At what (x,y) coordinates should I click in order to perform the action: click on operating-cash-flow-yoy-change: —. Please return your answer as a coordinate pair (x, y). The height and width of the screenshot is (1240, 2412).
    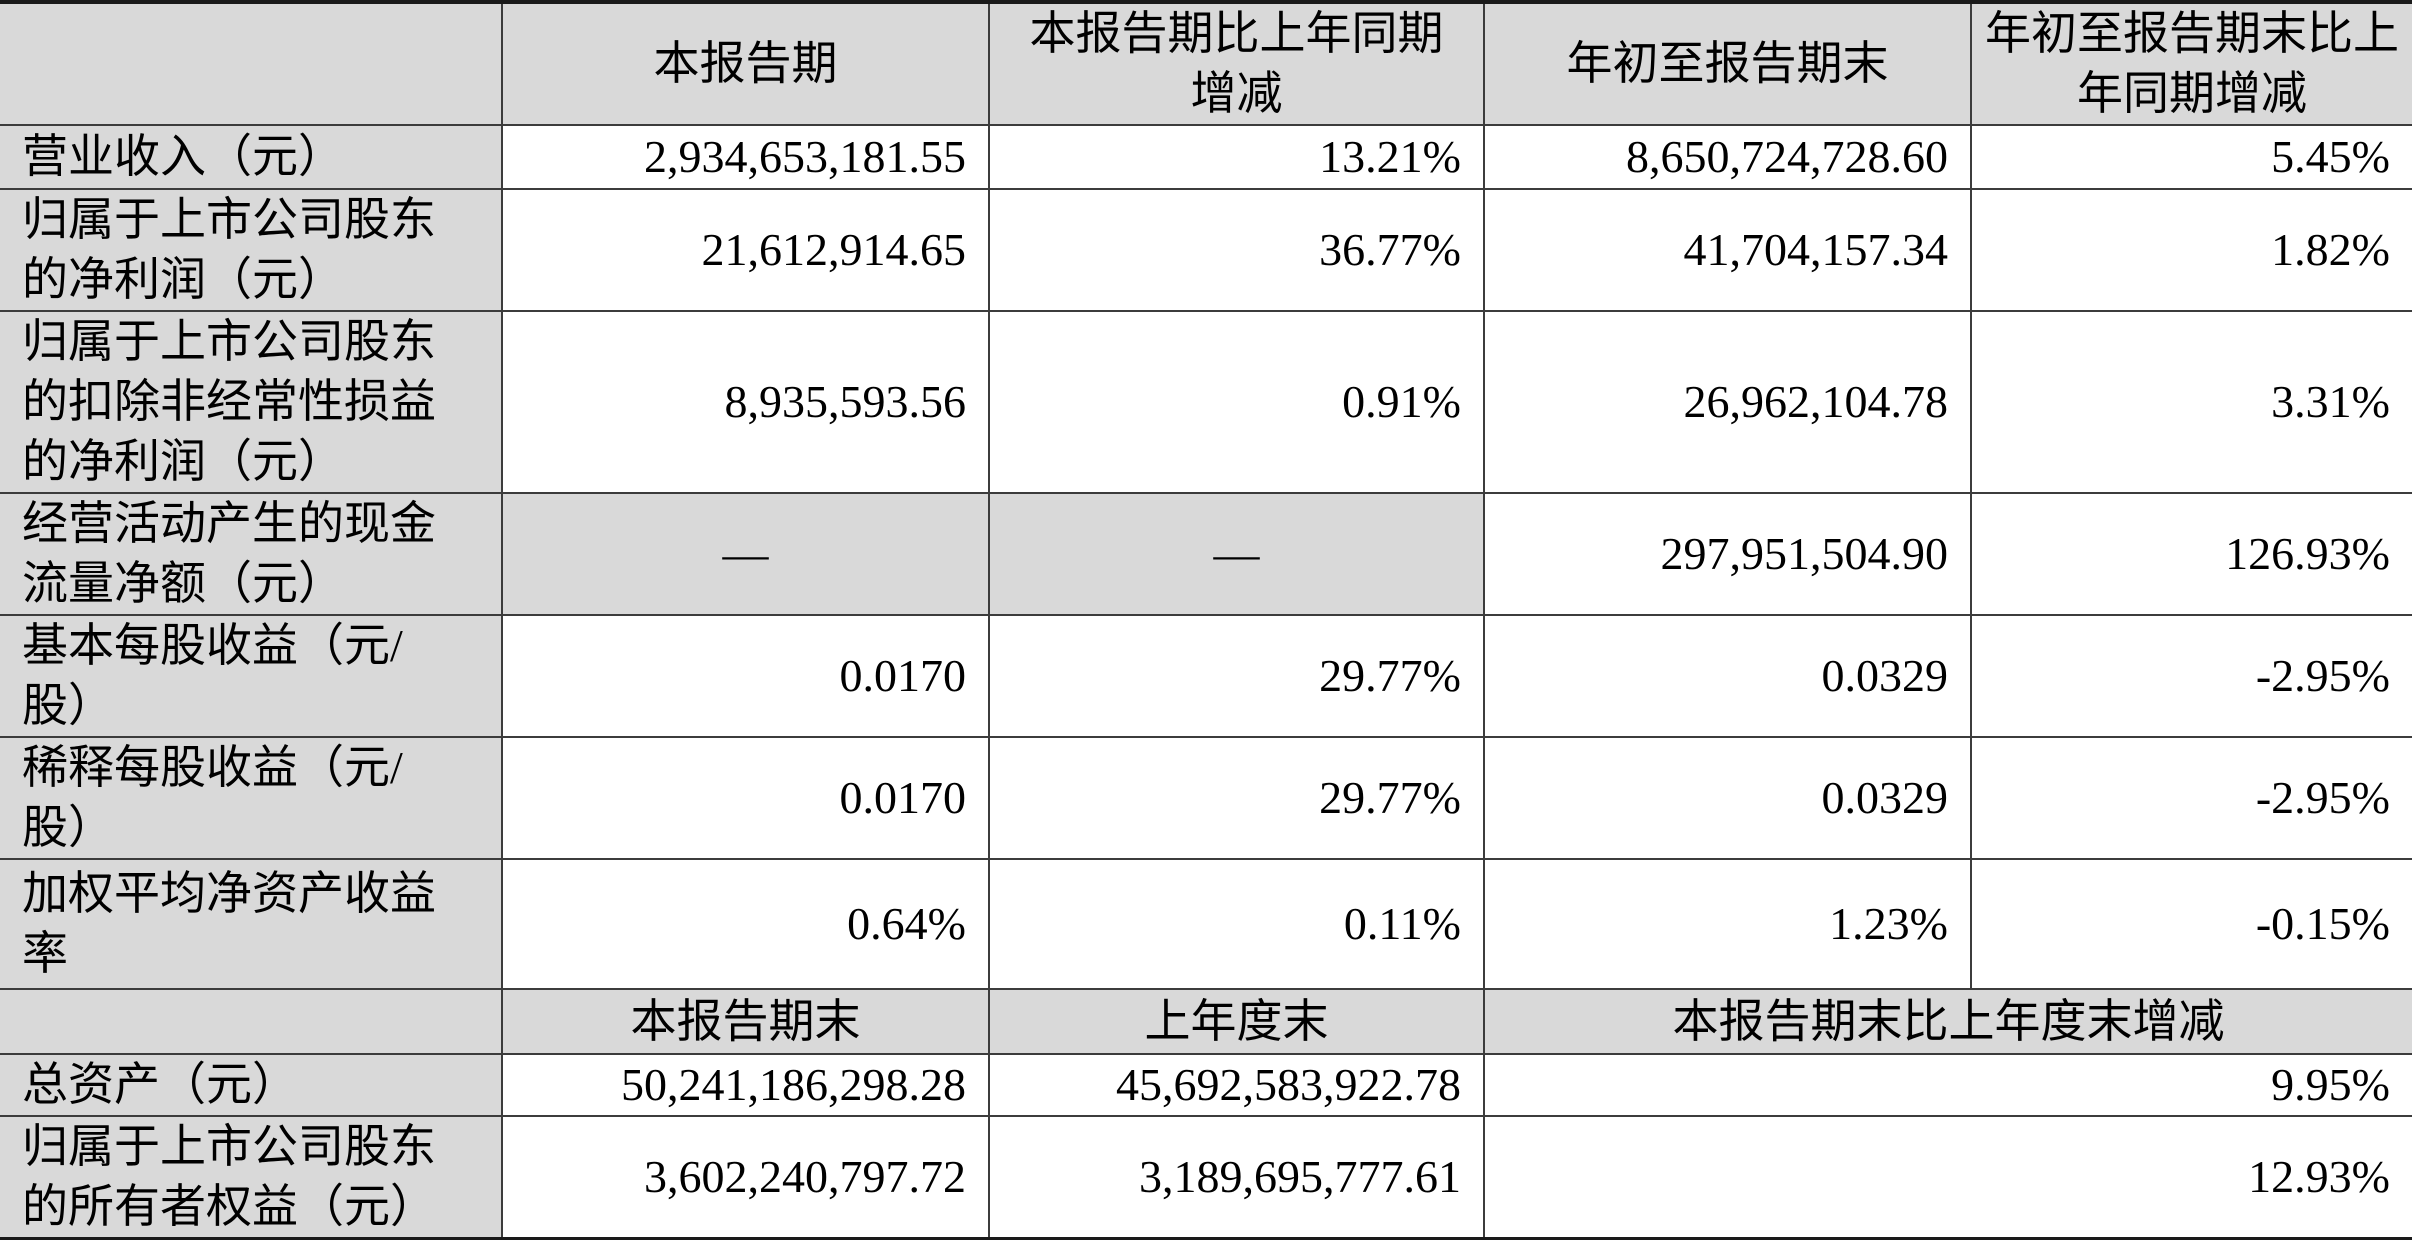
    Looking at the image, I should click on (1236, 554).